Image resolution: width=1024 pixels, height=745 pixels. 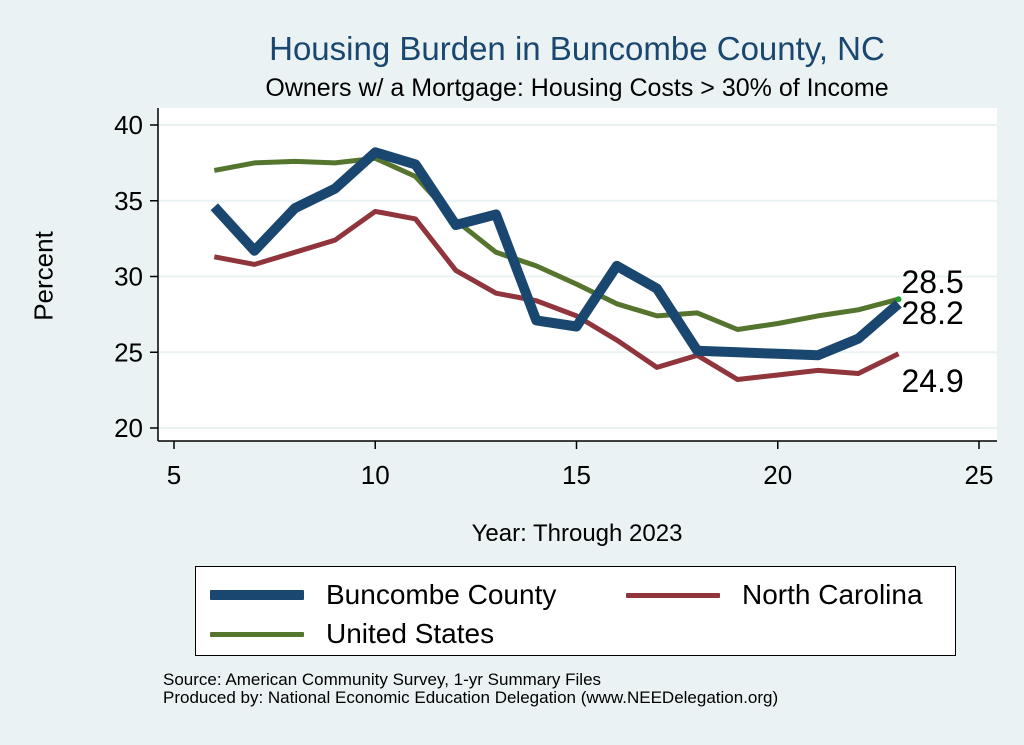 I want to click on legend-swatch-buncombe-county, so click(x=257, y=595).